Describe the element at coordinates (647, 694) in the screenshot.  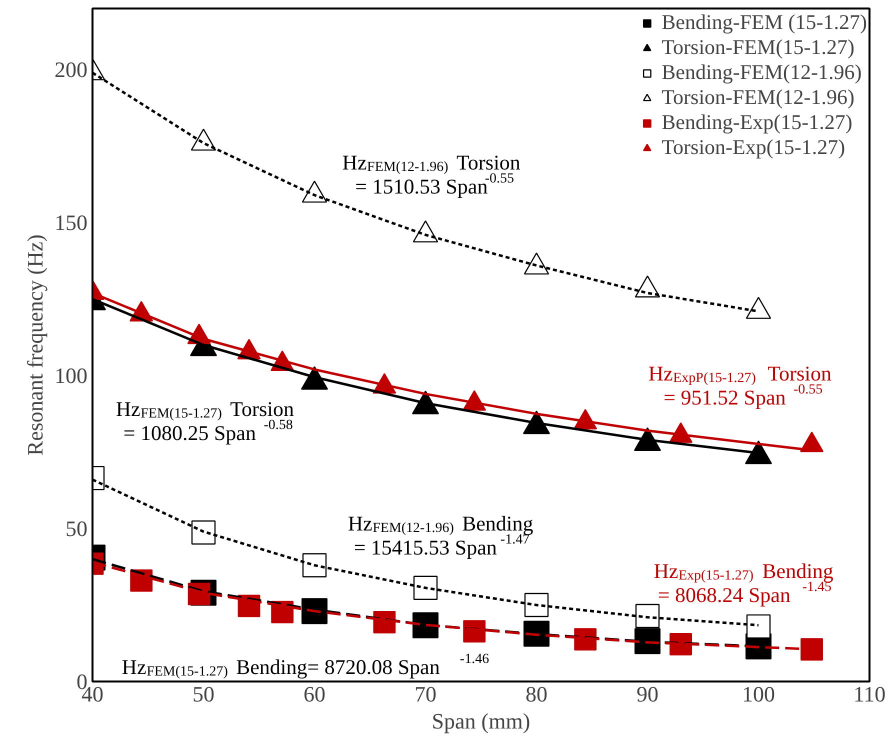
I see `x-tick-label: 90` at that location.